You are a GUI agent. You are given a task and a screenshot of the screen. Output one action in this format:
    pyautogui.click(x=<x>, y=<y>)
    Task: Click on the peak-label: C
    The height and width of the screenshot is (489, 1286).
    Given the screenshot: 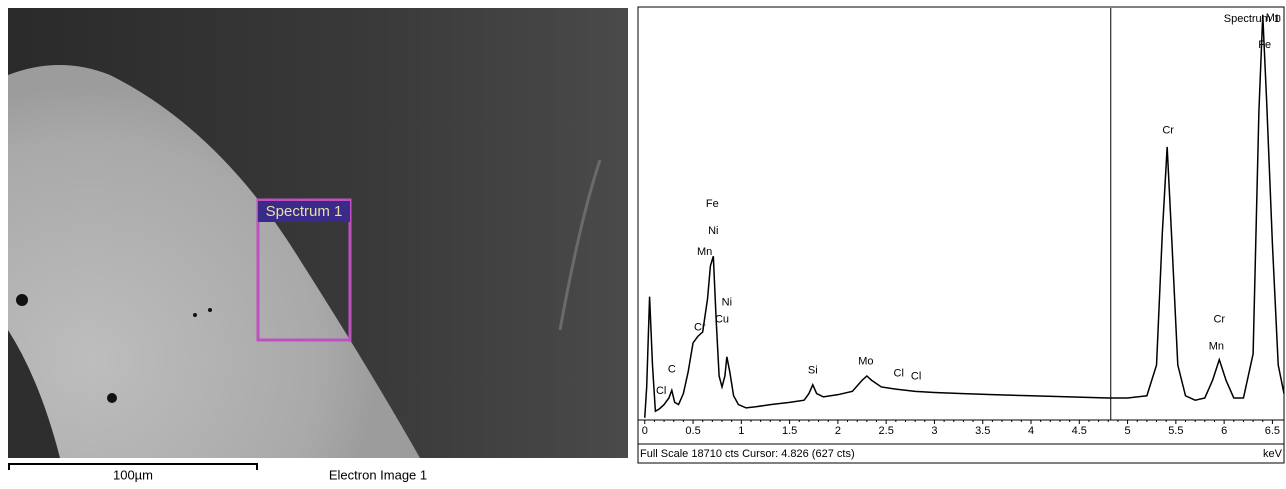 What is the action you would take?
    pyautogui.click(x=672, y=370)
    